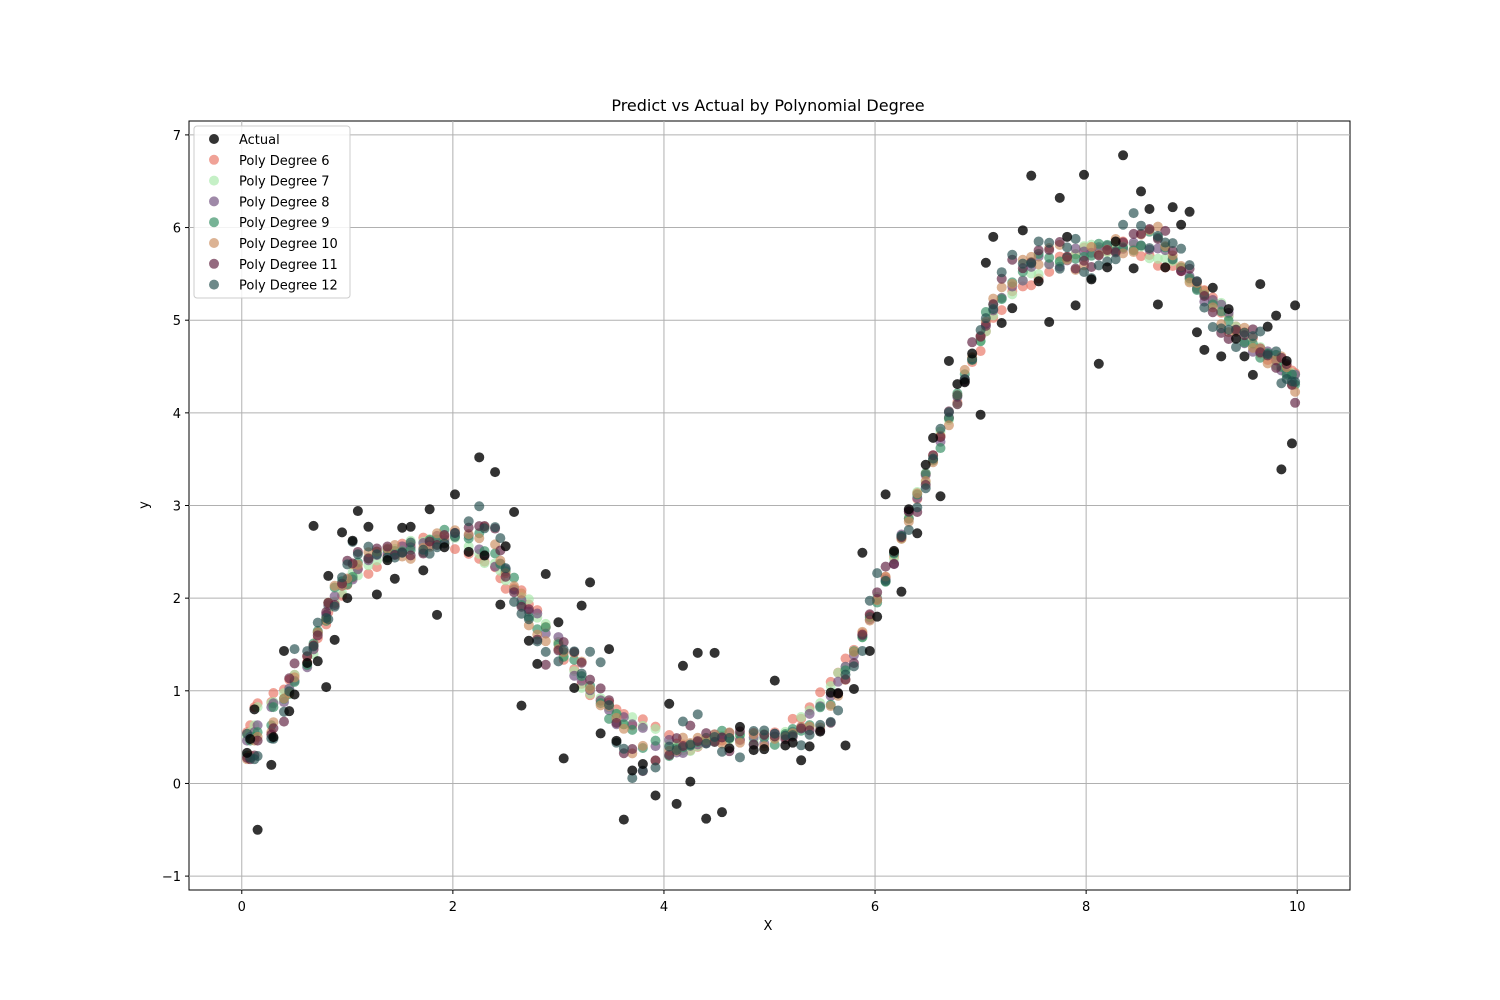  What do you see at coordinates (288, 286) in the screenshot?
I see `legend-label: Poly Degree 12` at bounding box center [288, 286].